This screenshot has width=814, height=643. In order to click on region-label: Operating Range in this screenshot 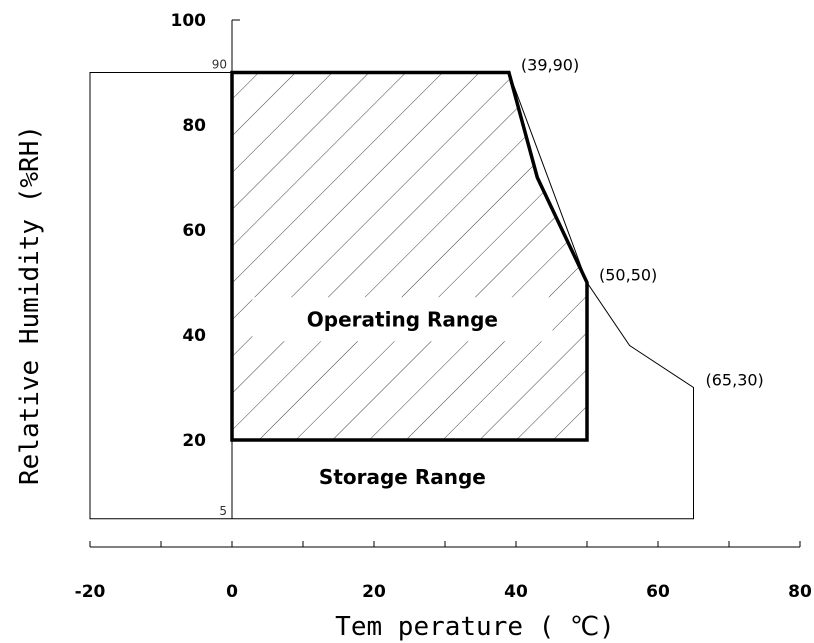, I will do `click(402, 319)`.